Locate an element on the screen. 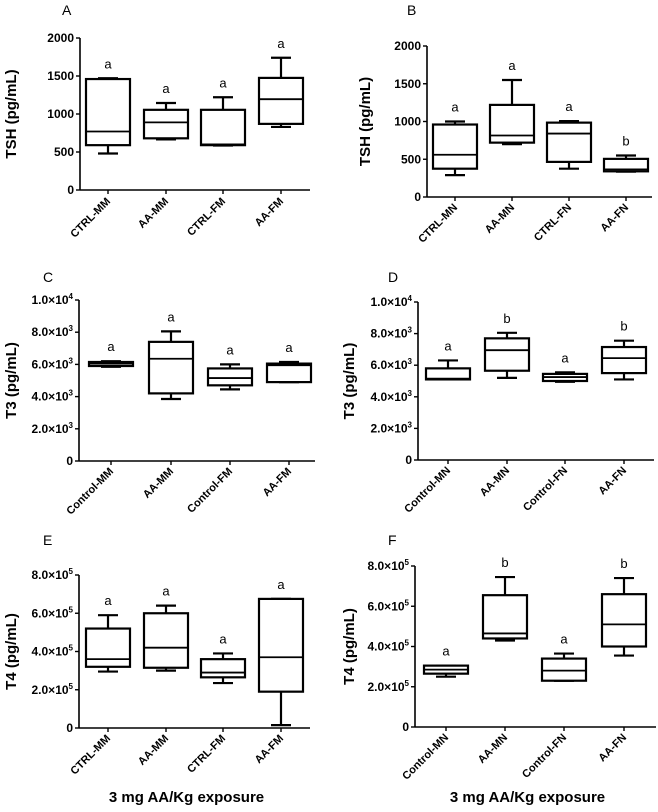  y-tick-label: 2000 is located at coordinates (407, 46).